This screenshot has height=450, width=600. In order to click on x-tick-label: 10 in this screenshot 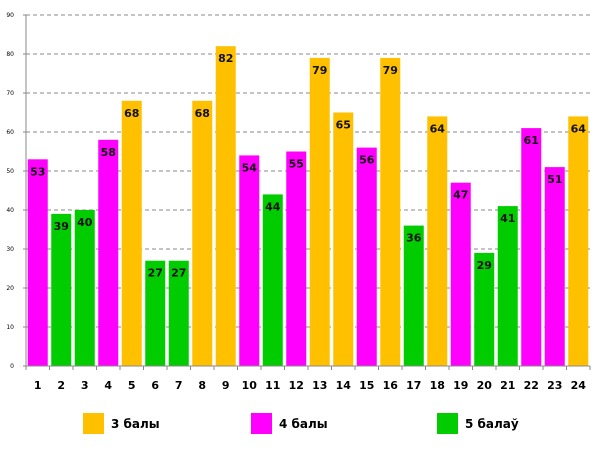, I will do `click(250, 385)`.